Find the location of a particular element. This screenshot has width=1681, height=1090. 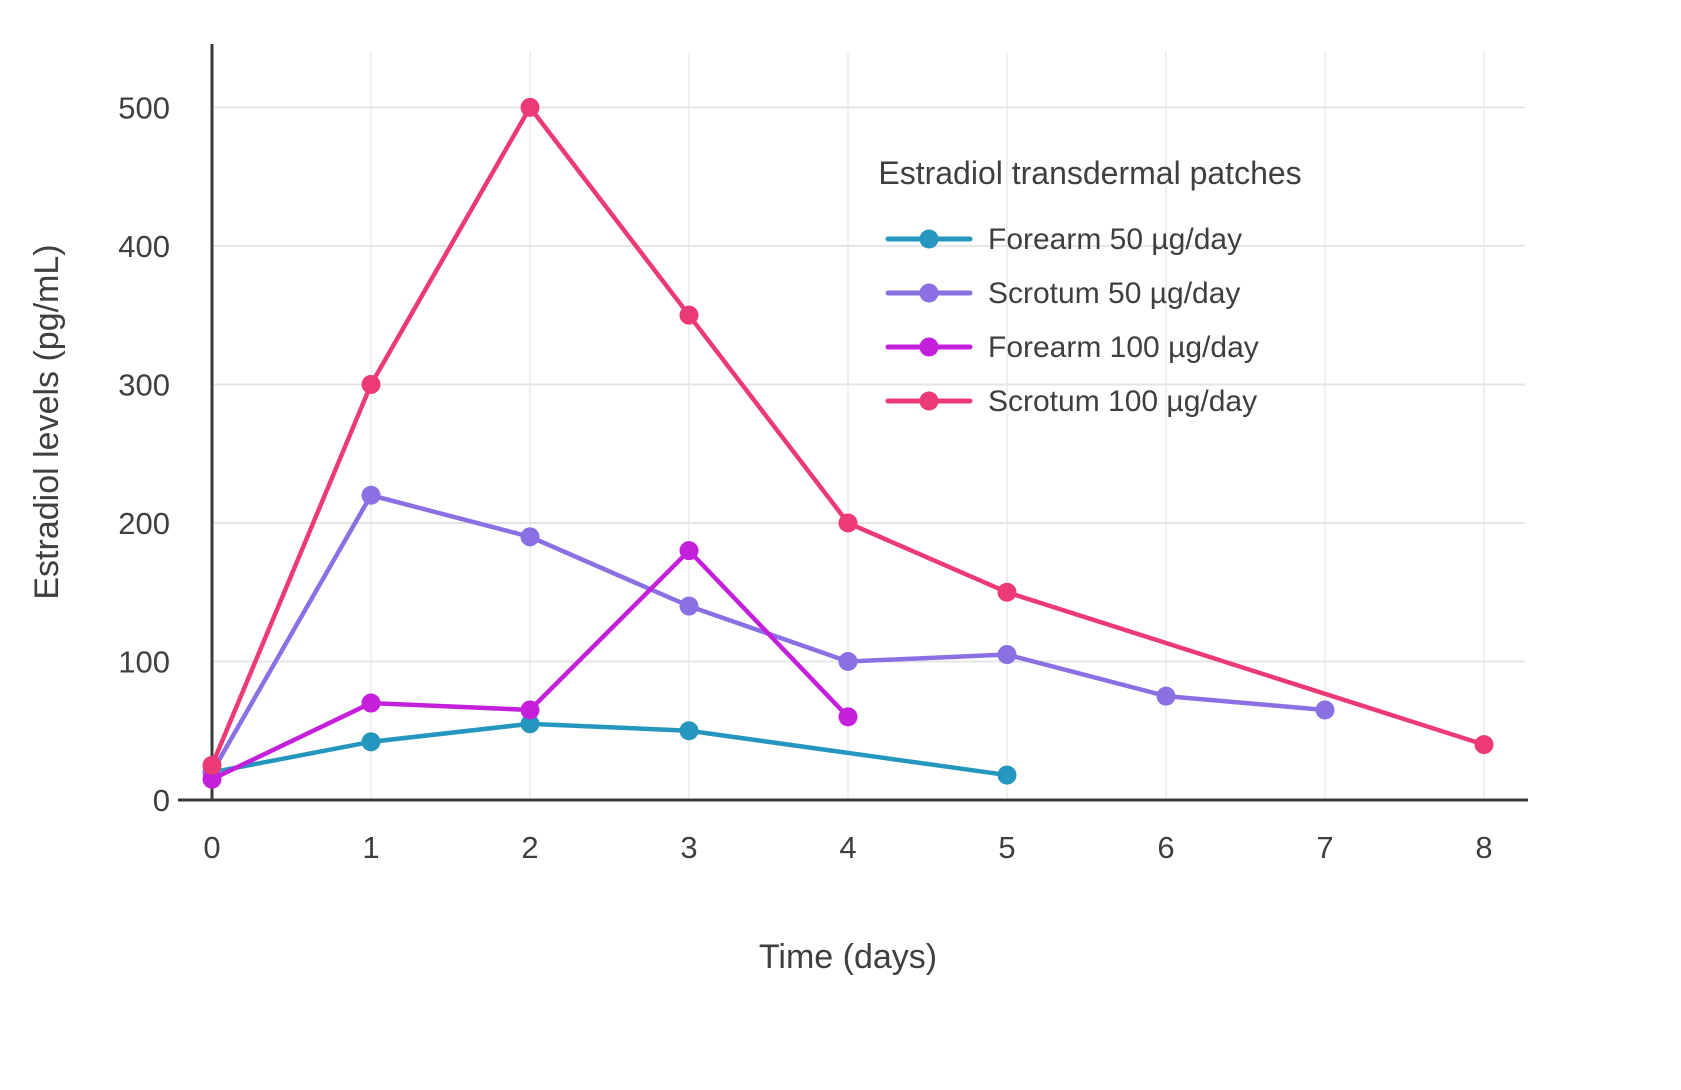

x-tick-label: 4 is located at coordinates (847, 847).